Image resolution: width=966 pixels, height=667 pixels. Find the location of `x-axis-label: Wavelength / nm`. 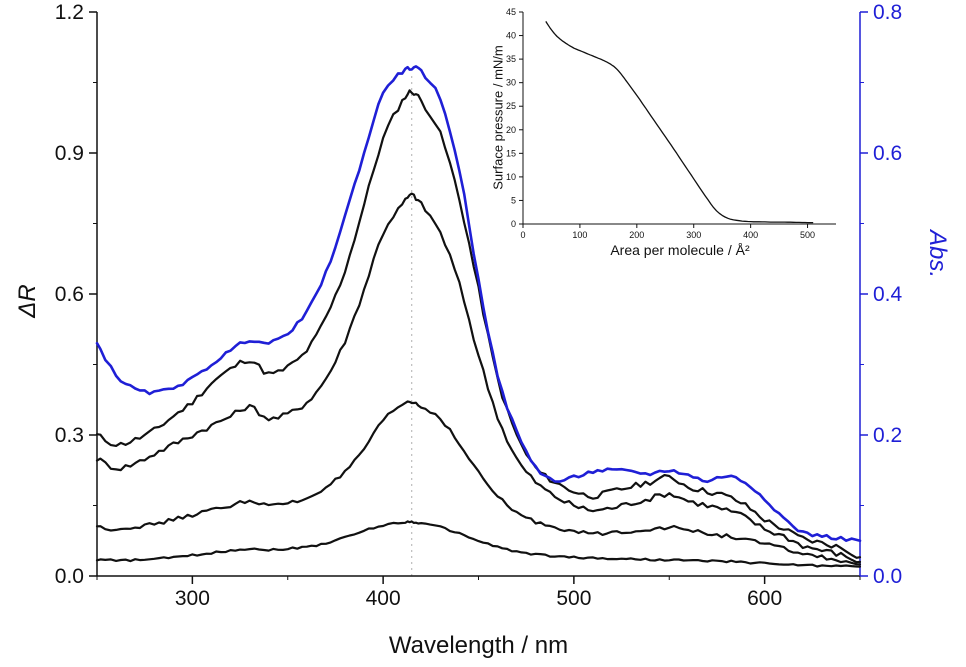

x-axis-label: Wavelength / nm is located at coordinates (478, 645).